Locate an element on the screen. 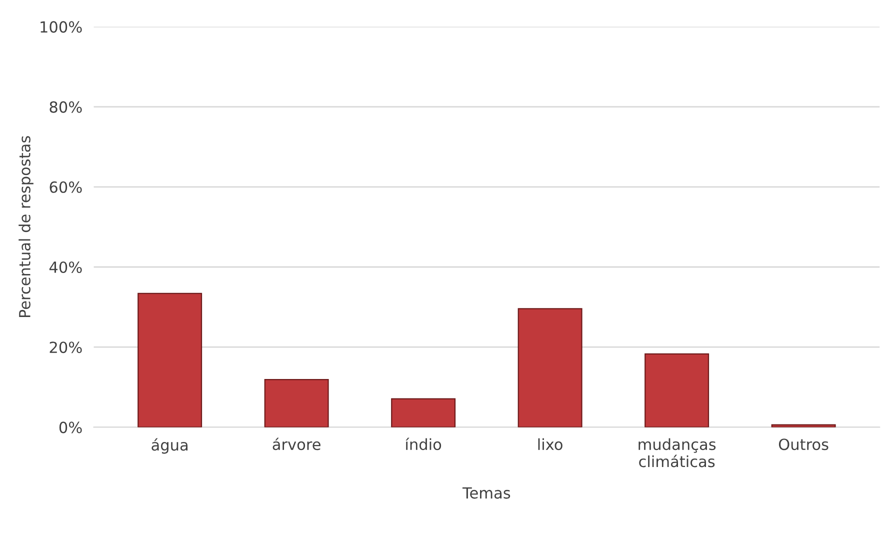 The width and height of the screenshot is (893, 534). x-tick-label: índio is located at coordinates (424, 444).